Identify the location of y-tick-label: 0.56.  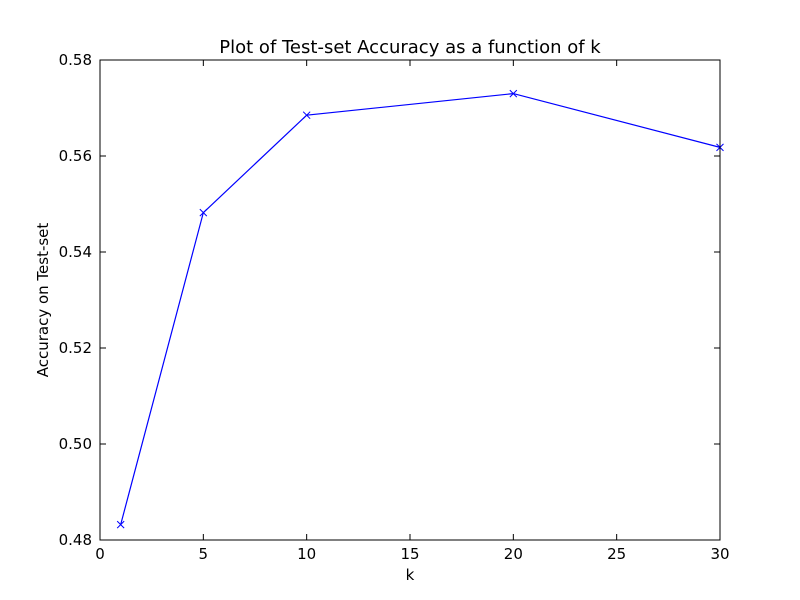
(75, 156).